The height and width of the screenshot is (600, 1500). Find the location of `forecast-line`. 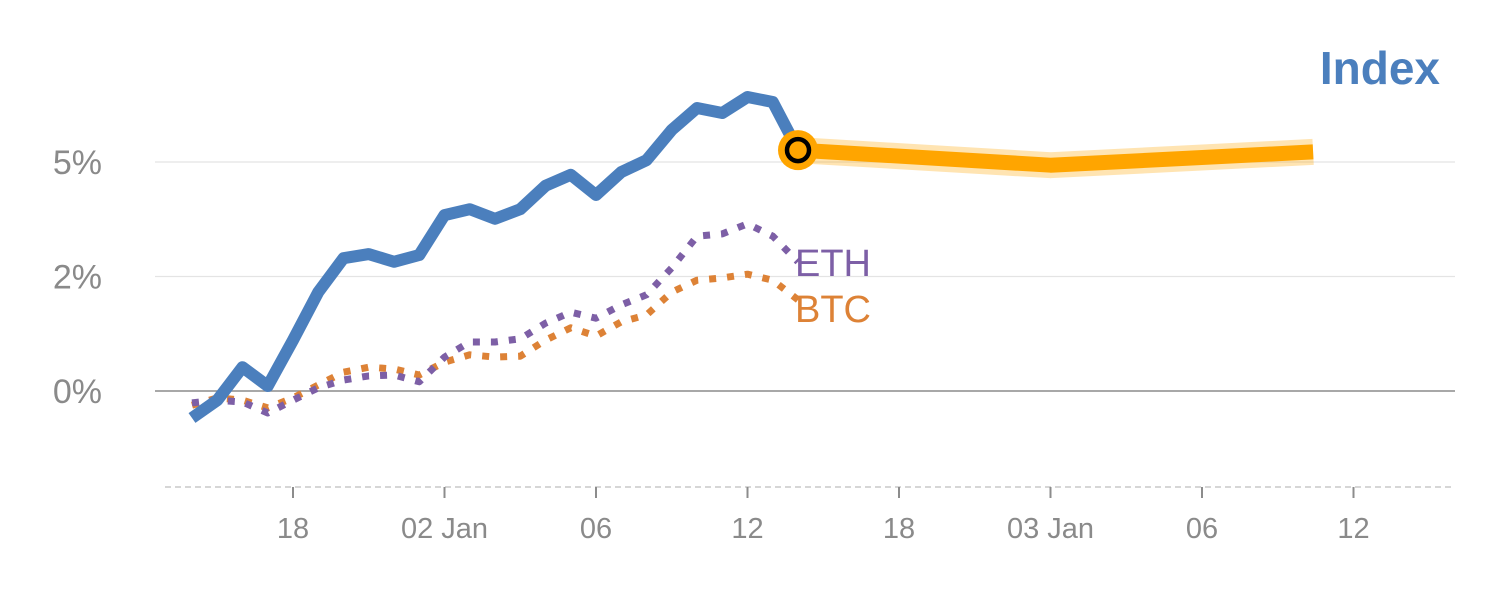

forecast-line is located at coordinates (1055, 157).